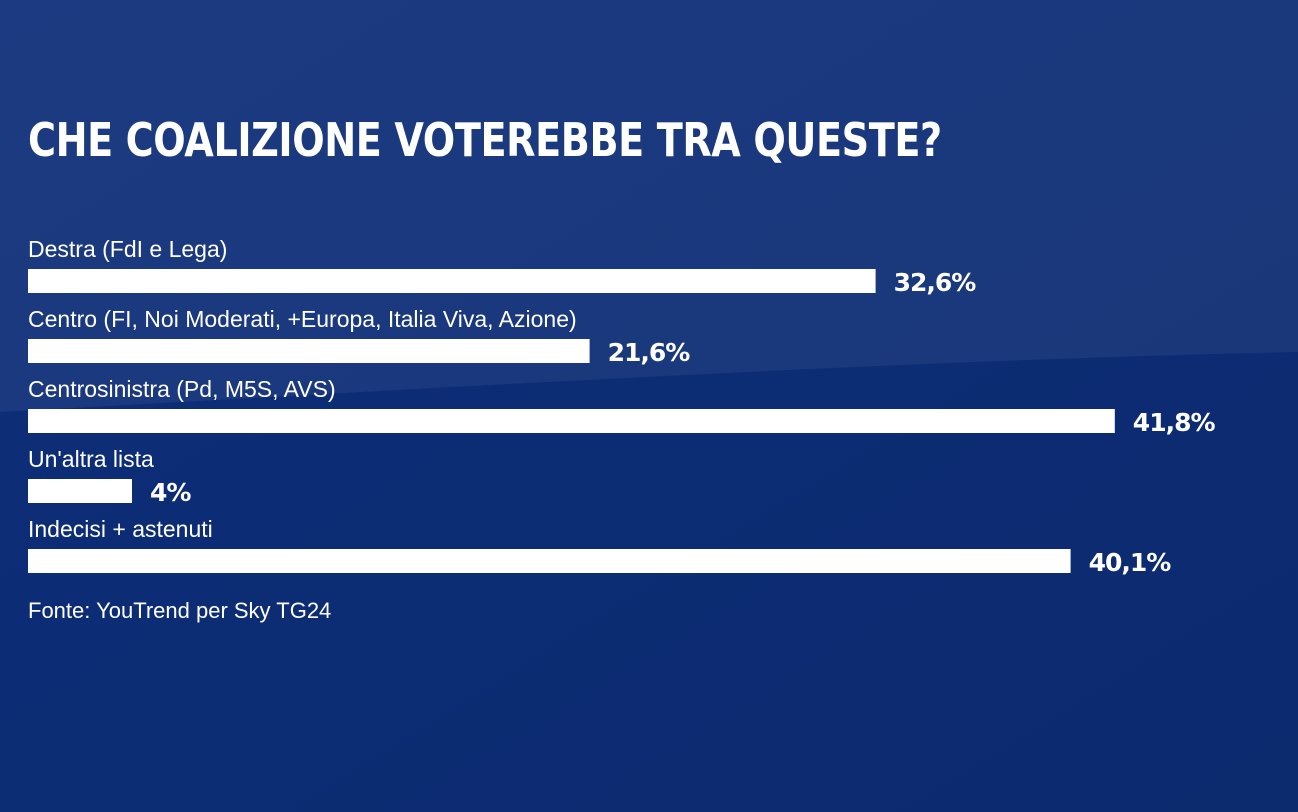 The height and width of the screenshot is (812, 1298). What do you see at coordinates (935, 282) in the screenshot?
I see `value-label: 32,6%` at bounding box center [935, 282].